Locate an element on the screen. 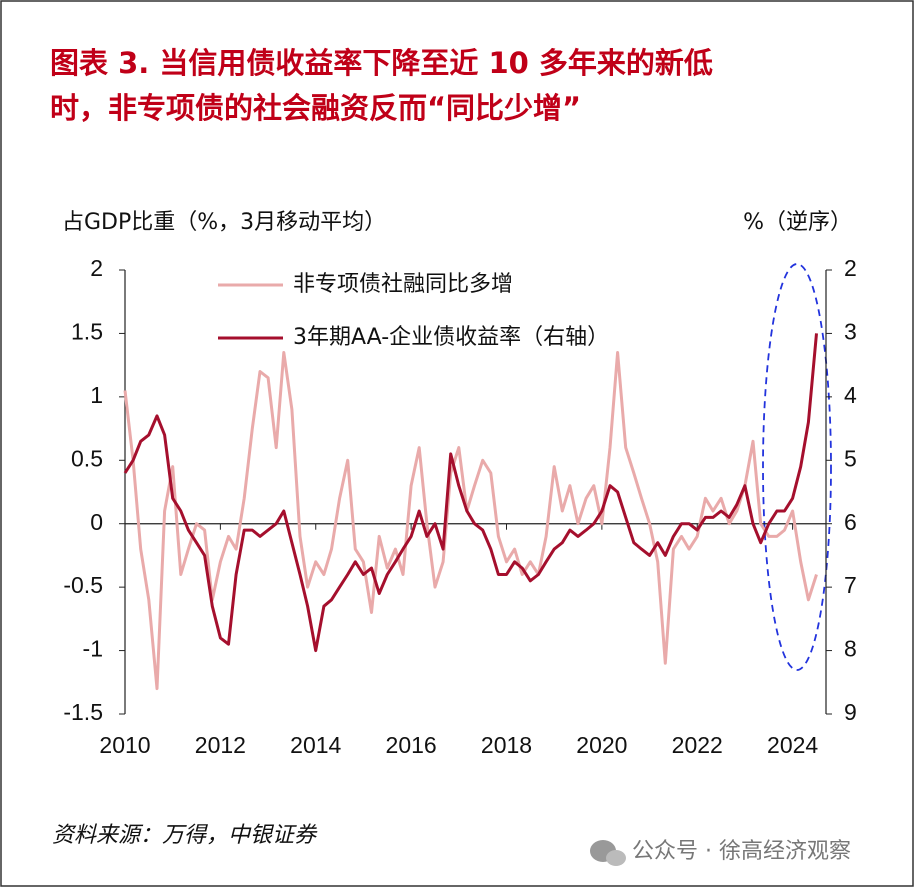 The width and height of the screenshot is (916, 893). highlight-ellipse is located at coordinates (797, 467).